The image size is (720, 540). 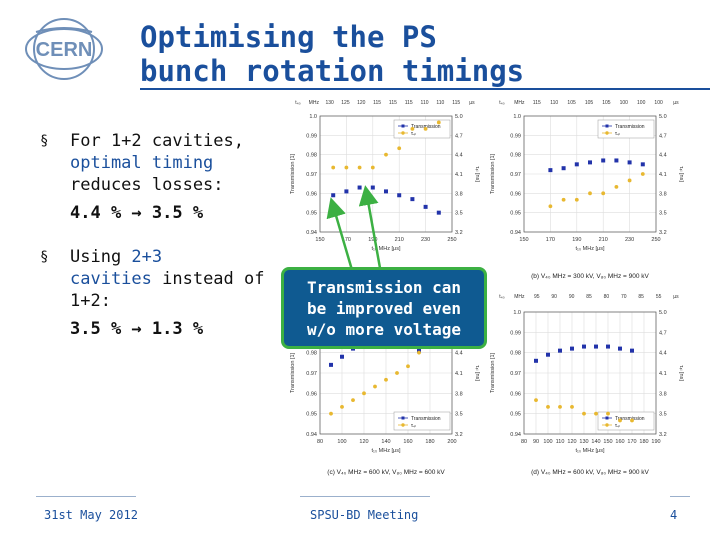 What do you see at coordinates (101, 257) in the screenshot?
I see `bullet-2-prefix: Using` at bounding box center [101, 257].